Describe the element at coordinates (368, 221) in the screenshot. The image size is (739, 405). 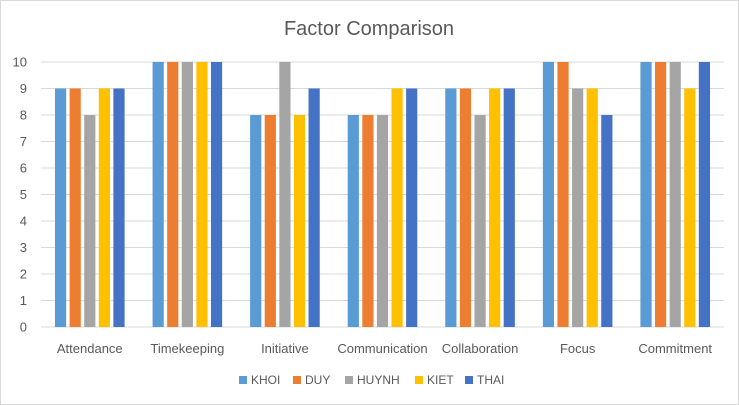
I see `bar-duy-communication` at that location.